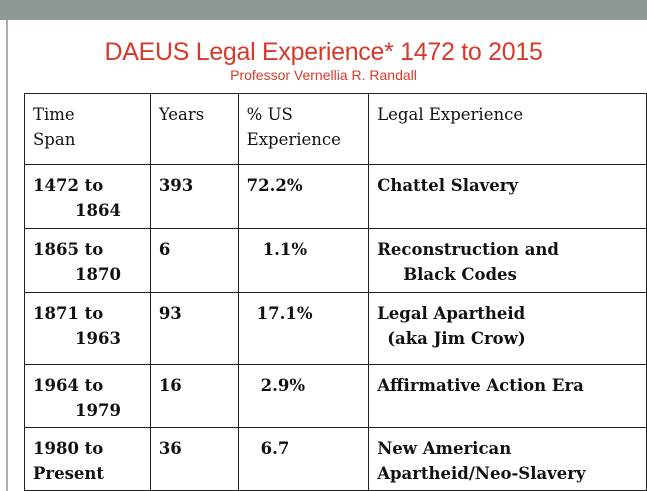 The width and height of the screenshot is (647, 491). Describe the element at coordinates (507, 260) in the screenshot. I see `experience-cell: Reconstruction and Black Codes` at that location.